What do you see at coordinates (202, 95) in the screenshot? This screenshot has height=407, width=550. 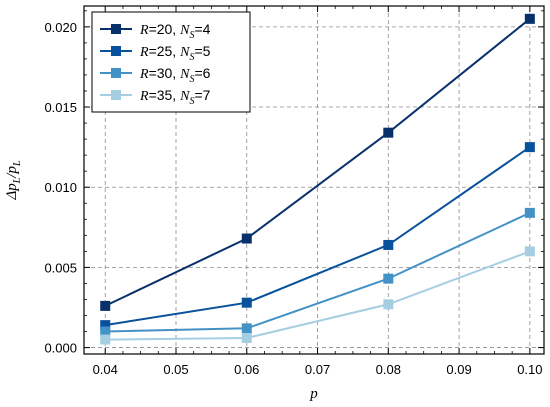 I see `legend-label-n-value: =7` at bounding box center [202, 95].